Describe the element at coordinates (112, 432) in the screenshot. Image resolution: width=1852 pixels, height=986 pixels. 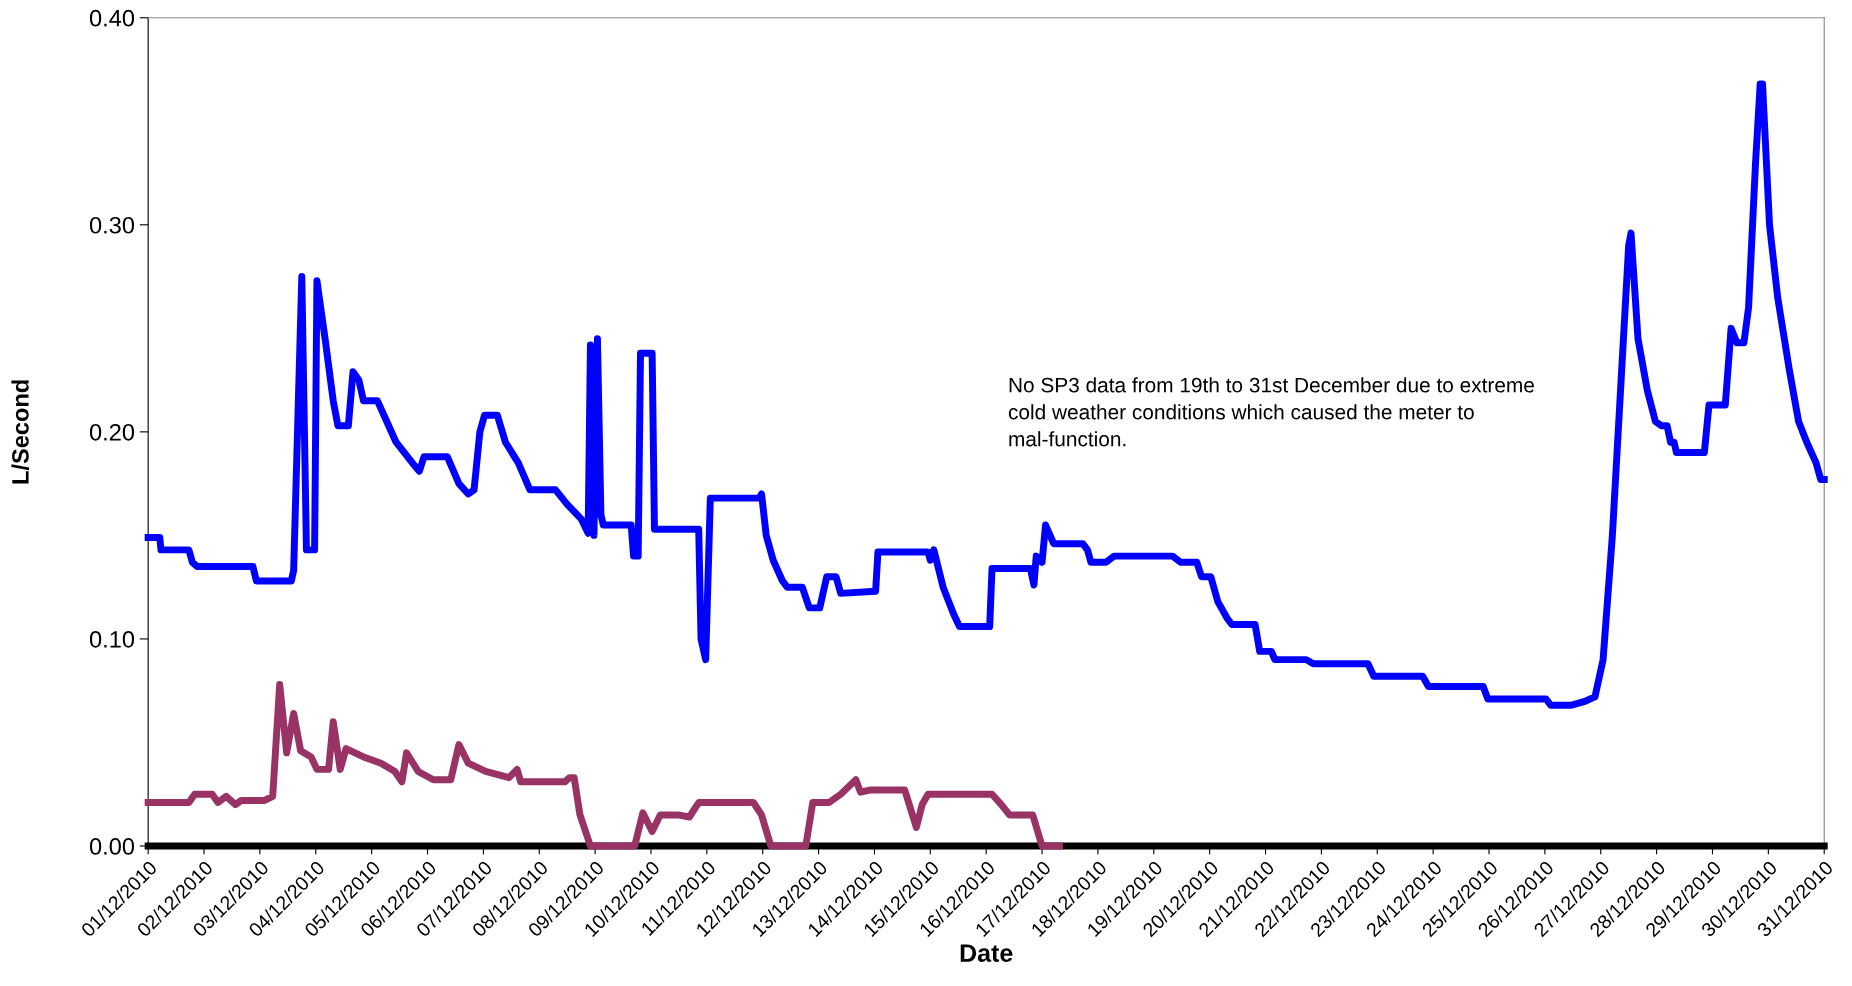
I see `y-tick-label: 0.20` at that location.